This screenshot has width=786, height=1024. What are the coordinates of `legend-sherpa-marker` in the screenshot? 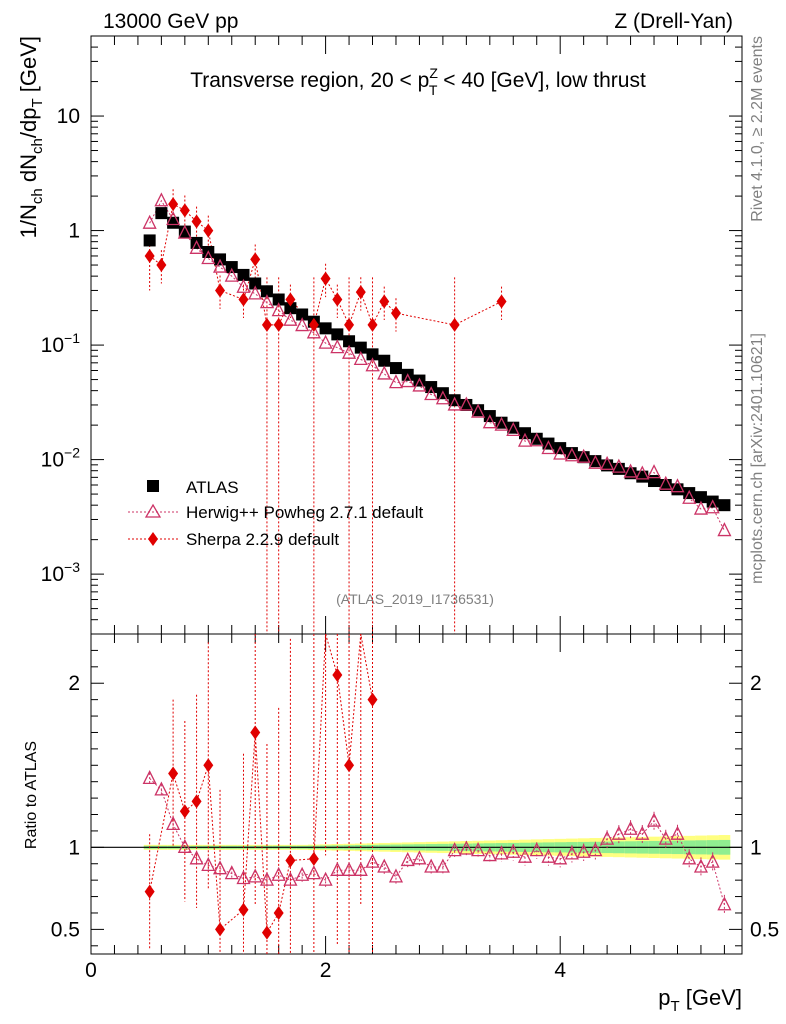 It's located at (153, 539).